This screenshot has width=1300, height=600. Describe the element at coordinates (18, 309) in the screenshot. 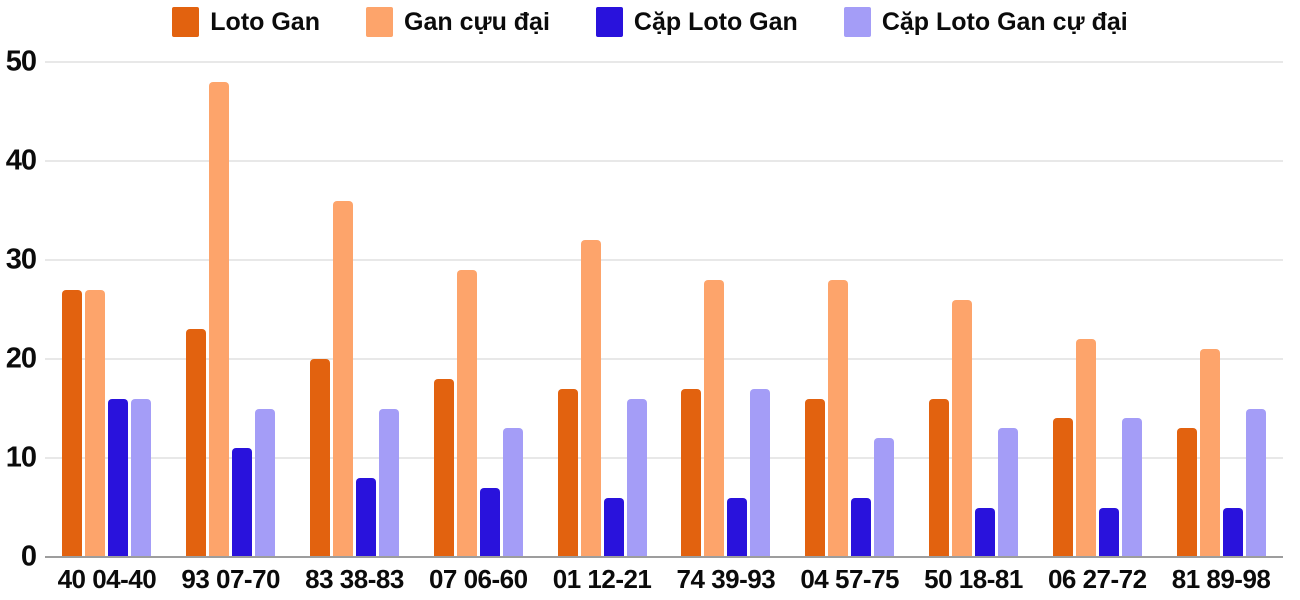

I see `y-axis: 0 10 20 30 40 50` at that location.